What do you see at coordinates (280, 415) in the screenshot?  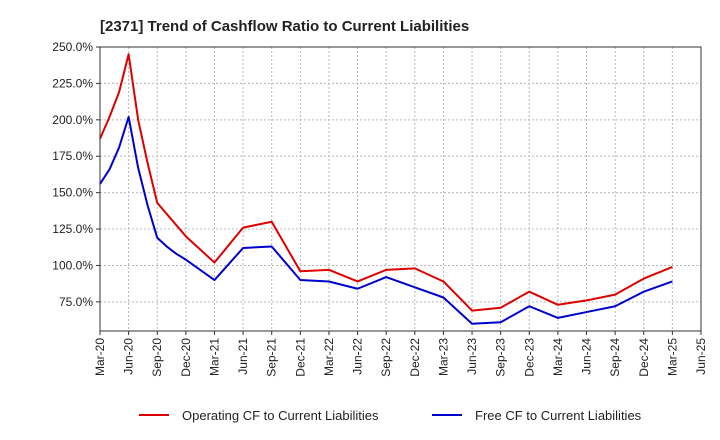 I see `legend-label-1: Operating CF to Current Liabilities` at bounding box center [280, 415].